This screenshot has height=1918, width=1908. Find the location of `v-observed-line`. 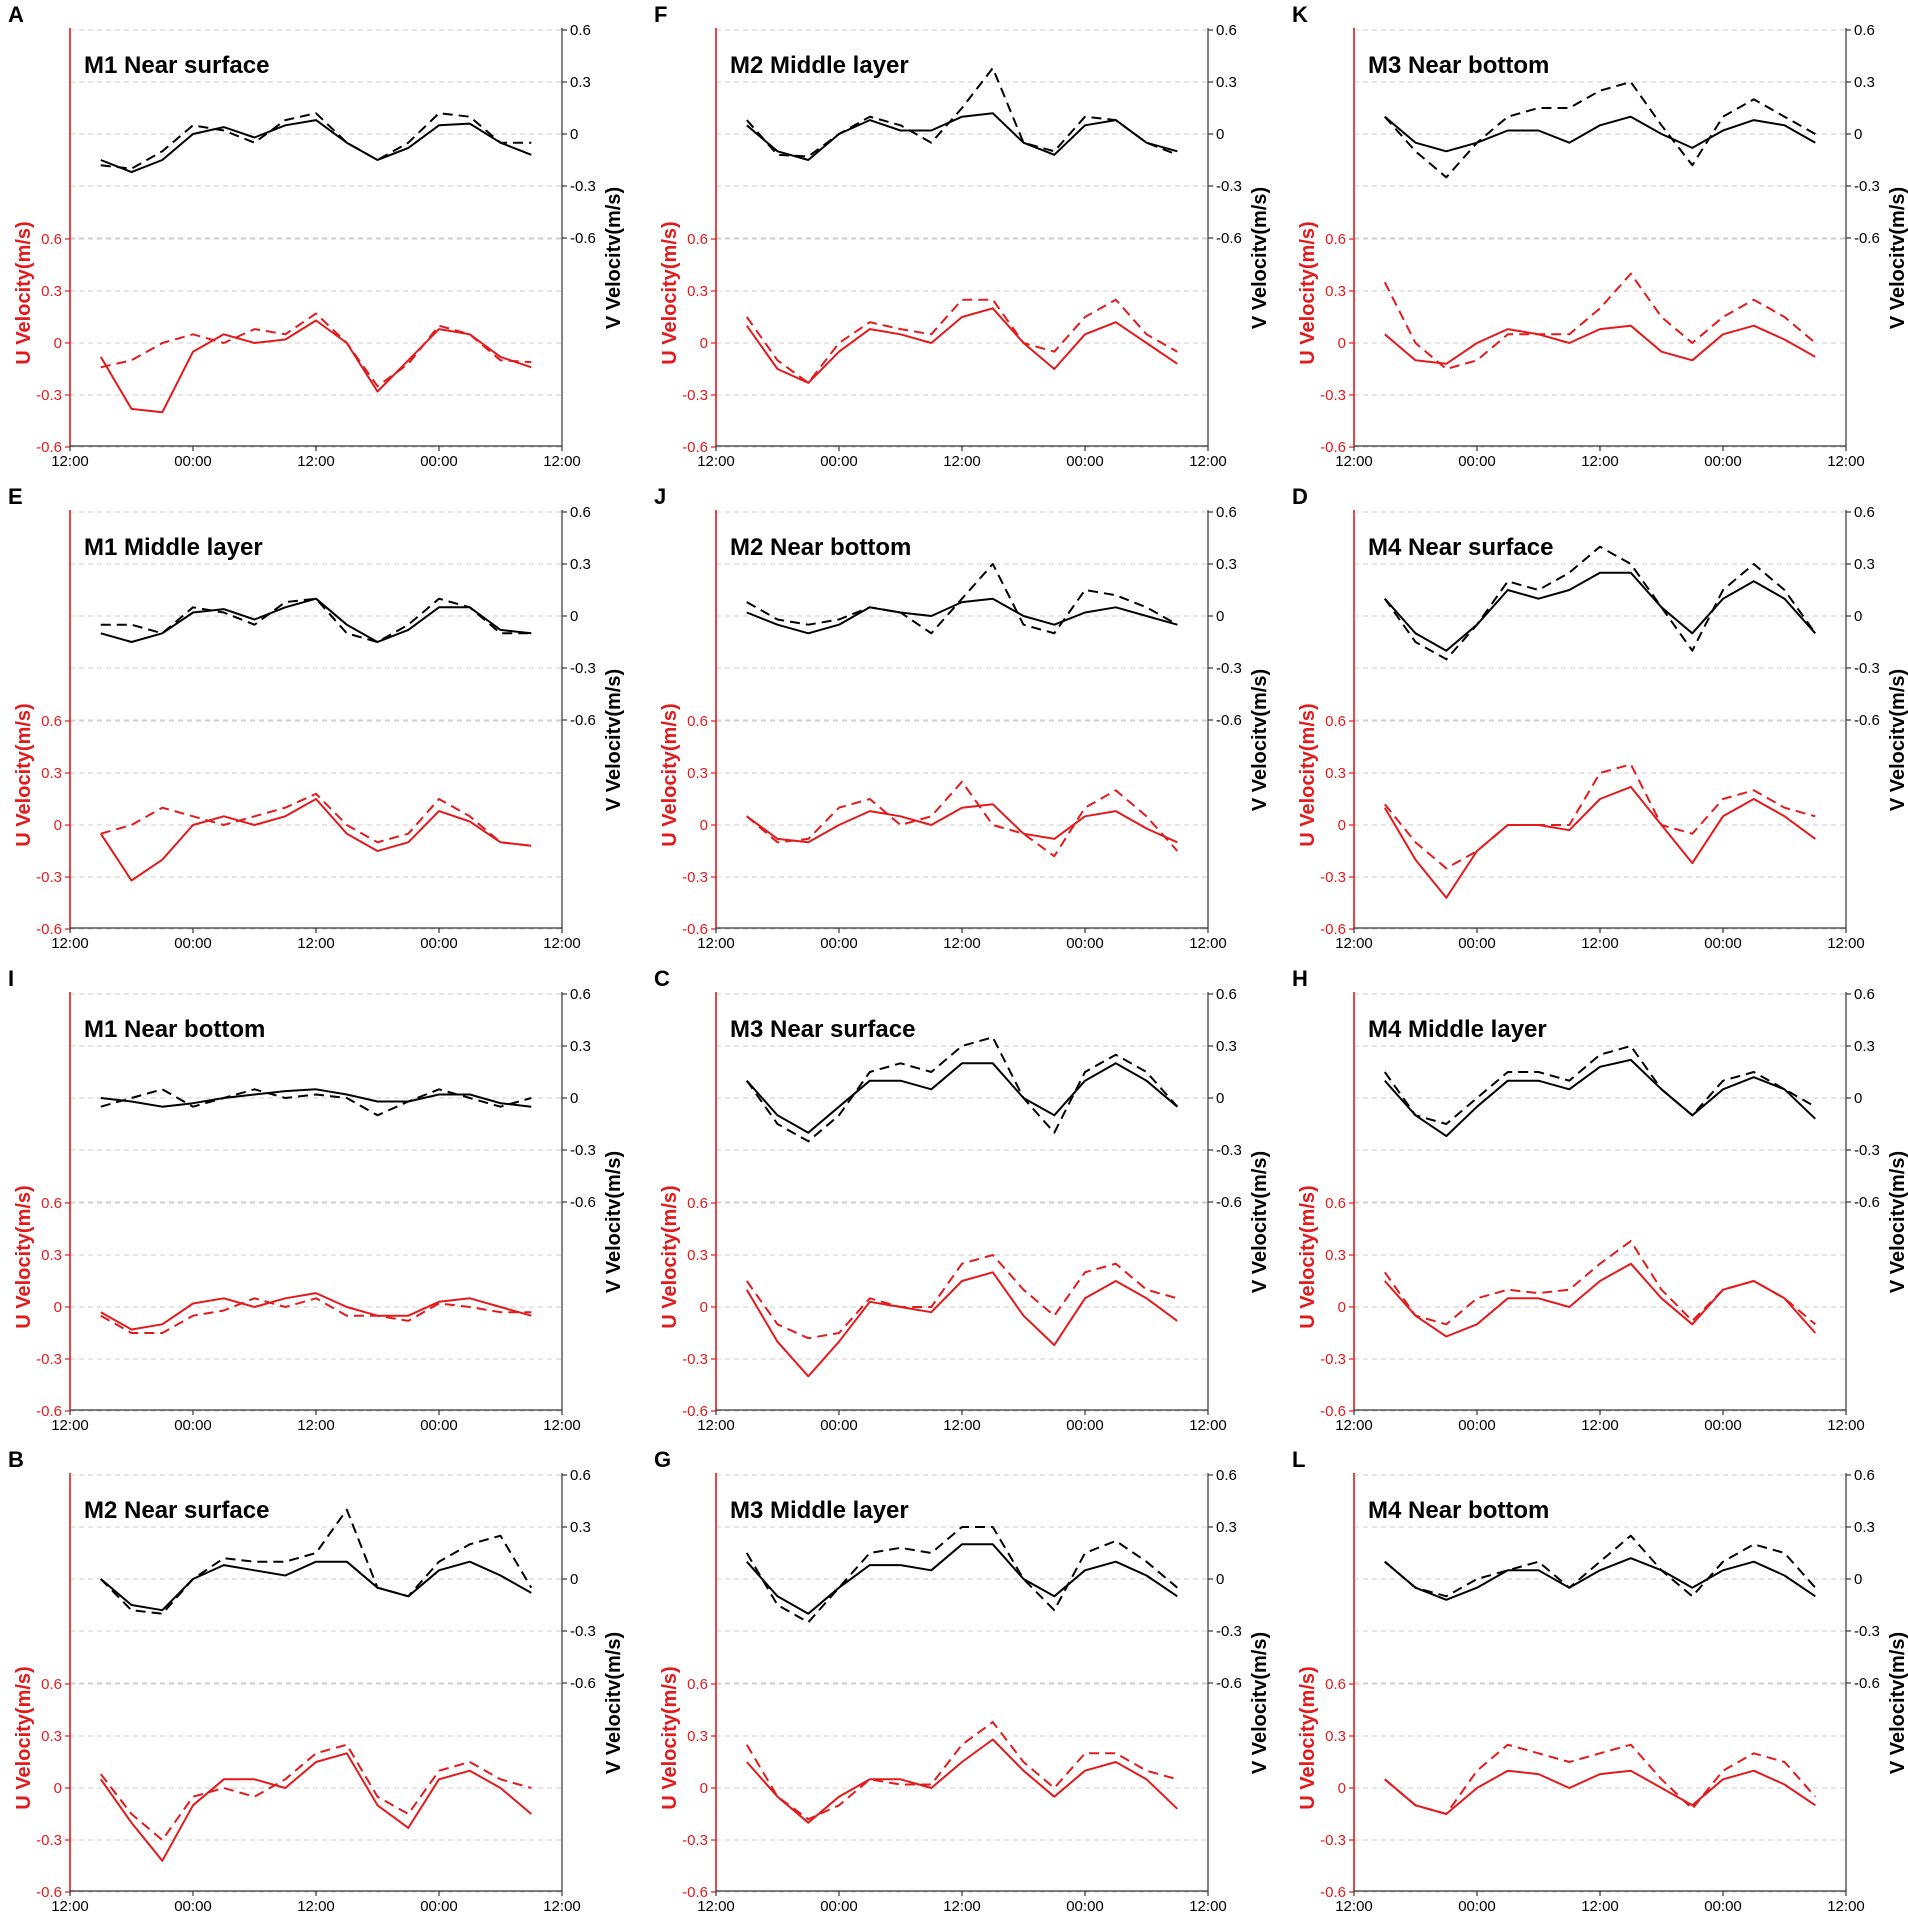

v-observed-line is located at coordinates (316, 141).